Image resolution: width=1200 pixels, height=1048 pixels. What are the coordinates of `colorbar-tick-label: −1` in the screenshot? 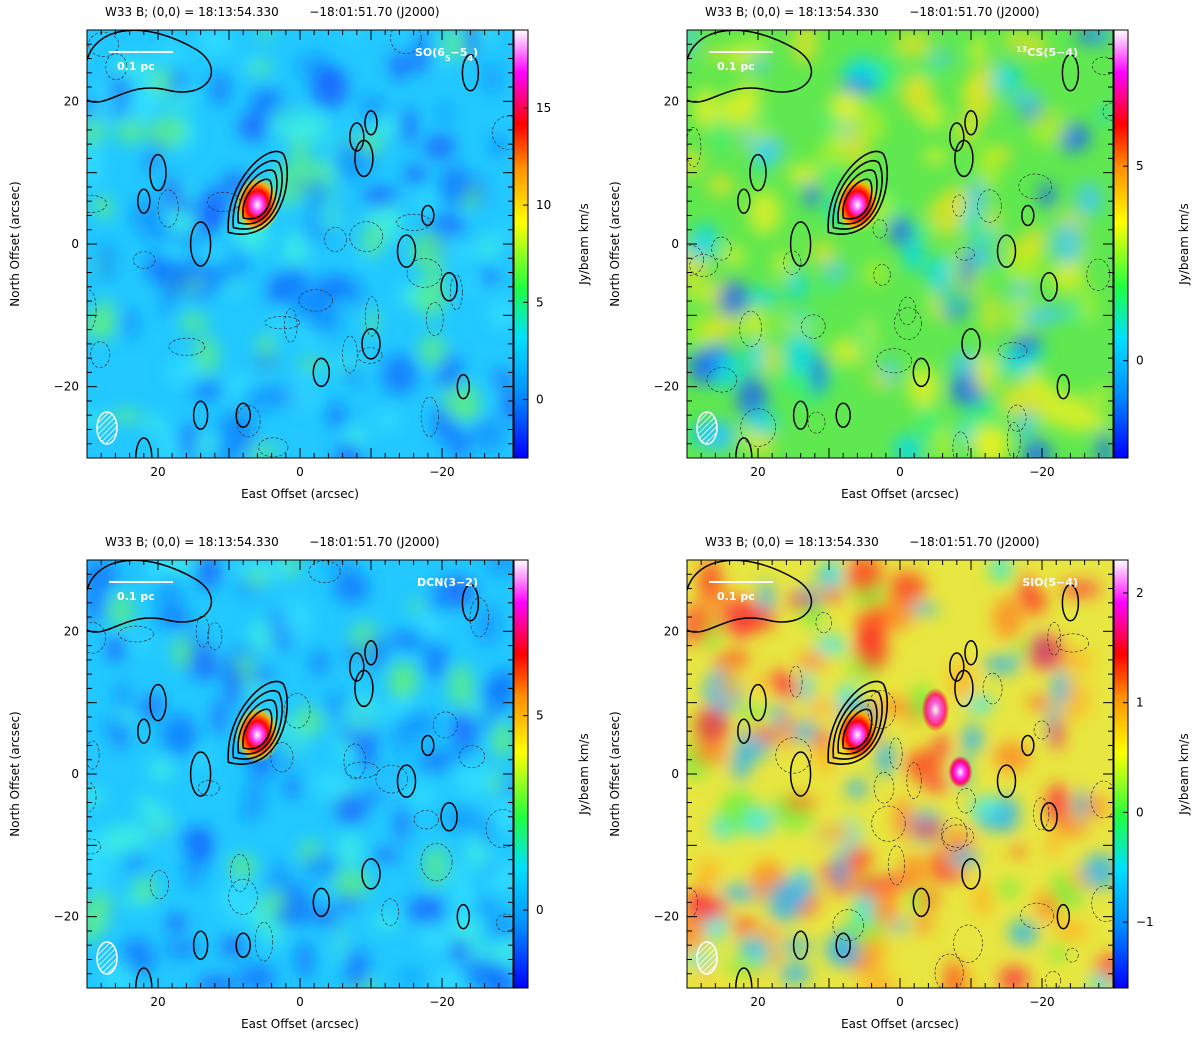 It's located at (1145, 922).